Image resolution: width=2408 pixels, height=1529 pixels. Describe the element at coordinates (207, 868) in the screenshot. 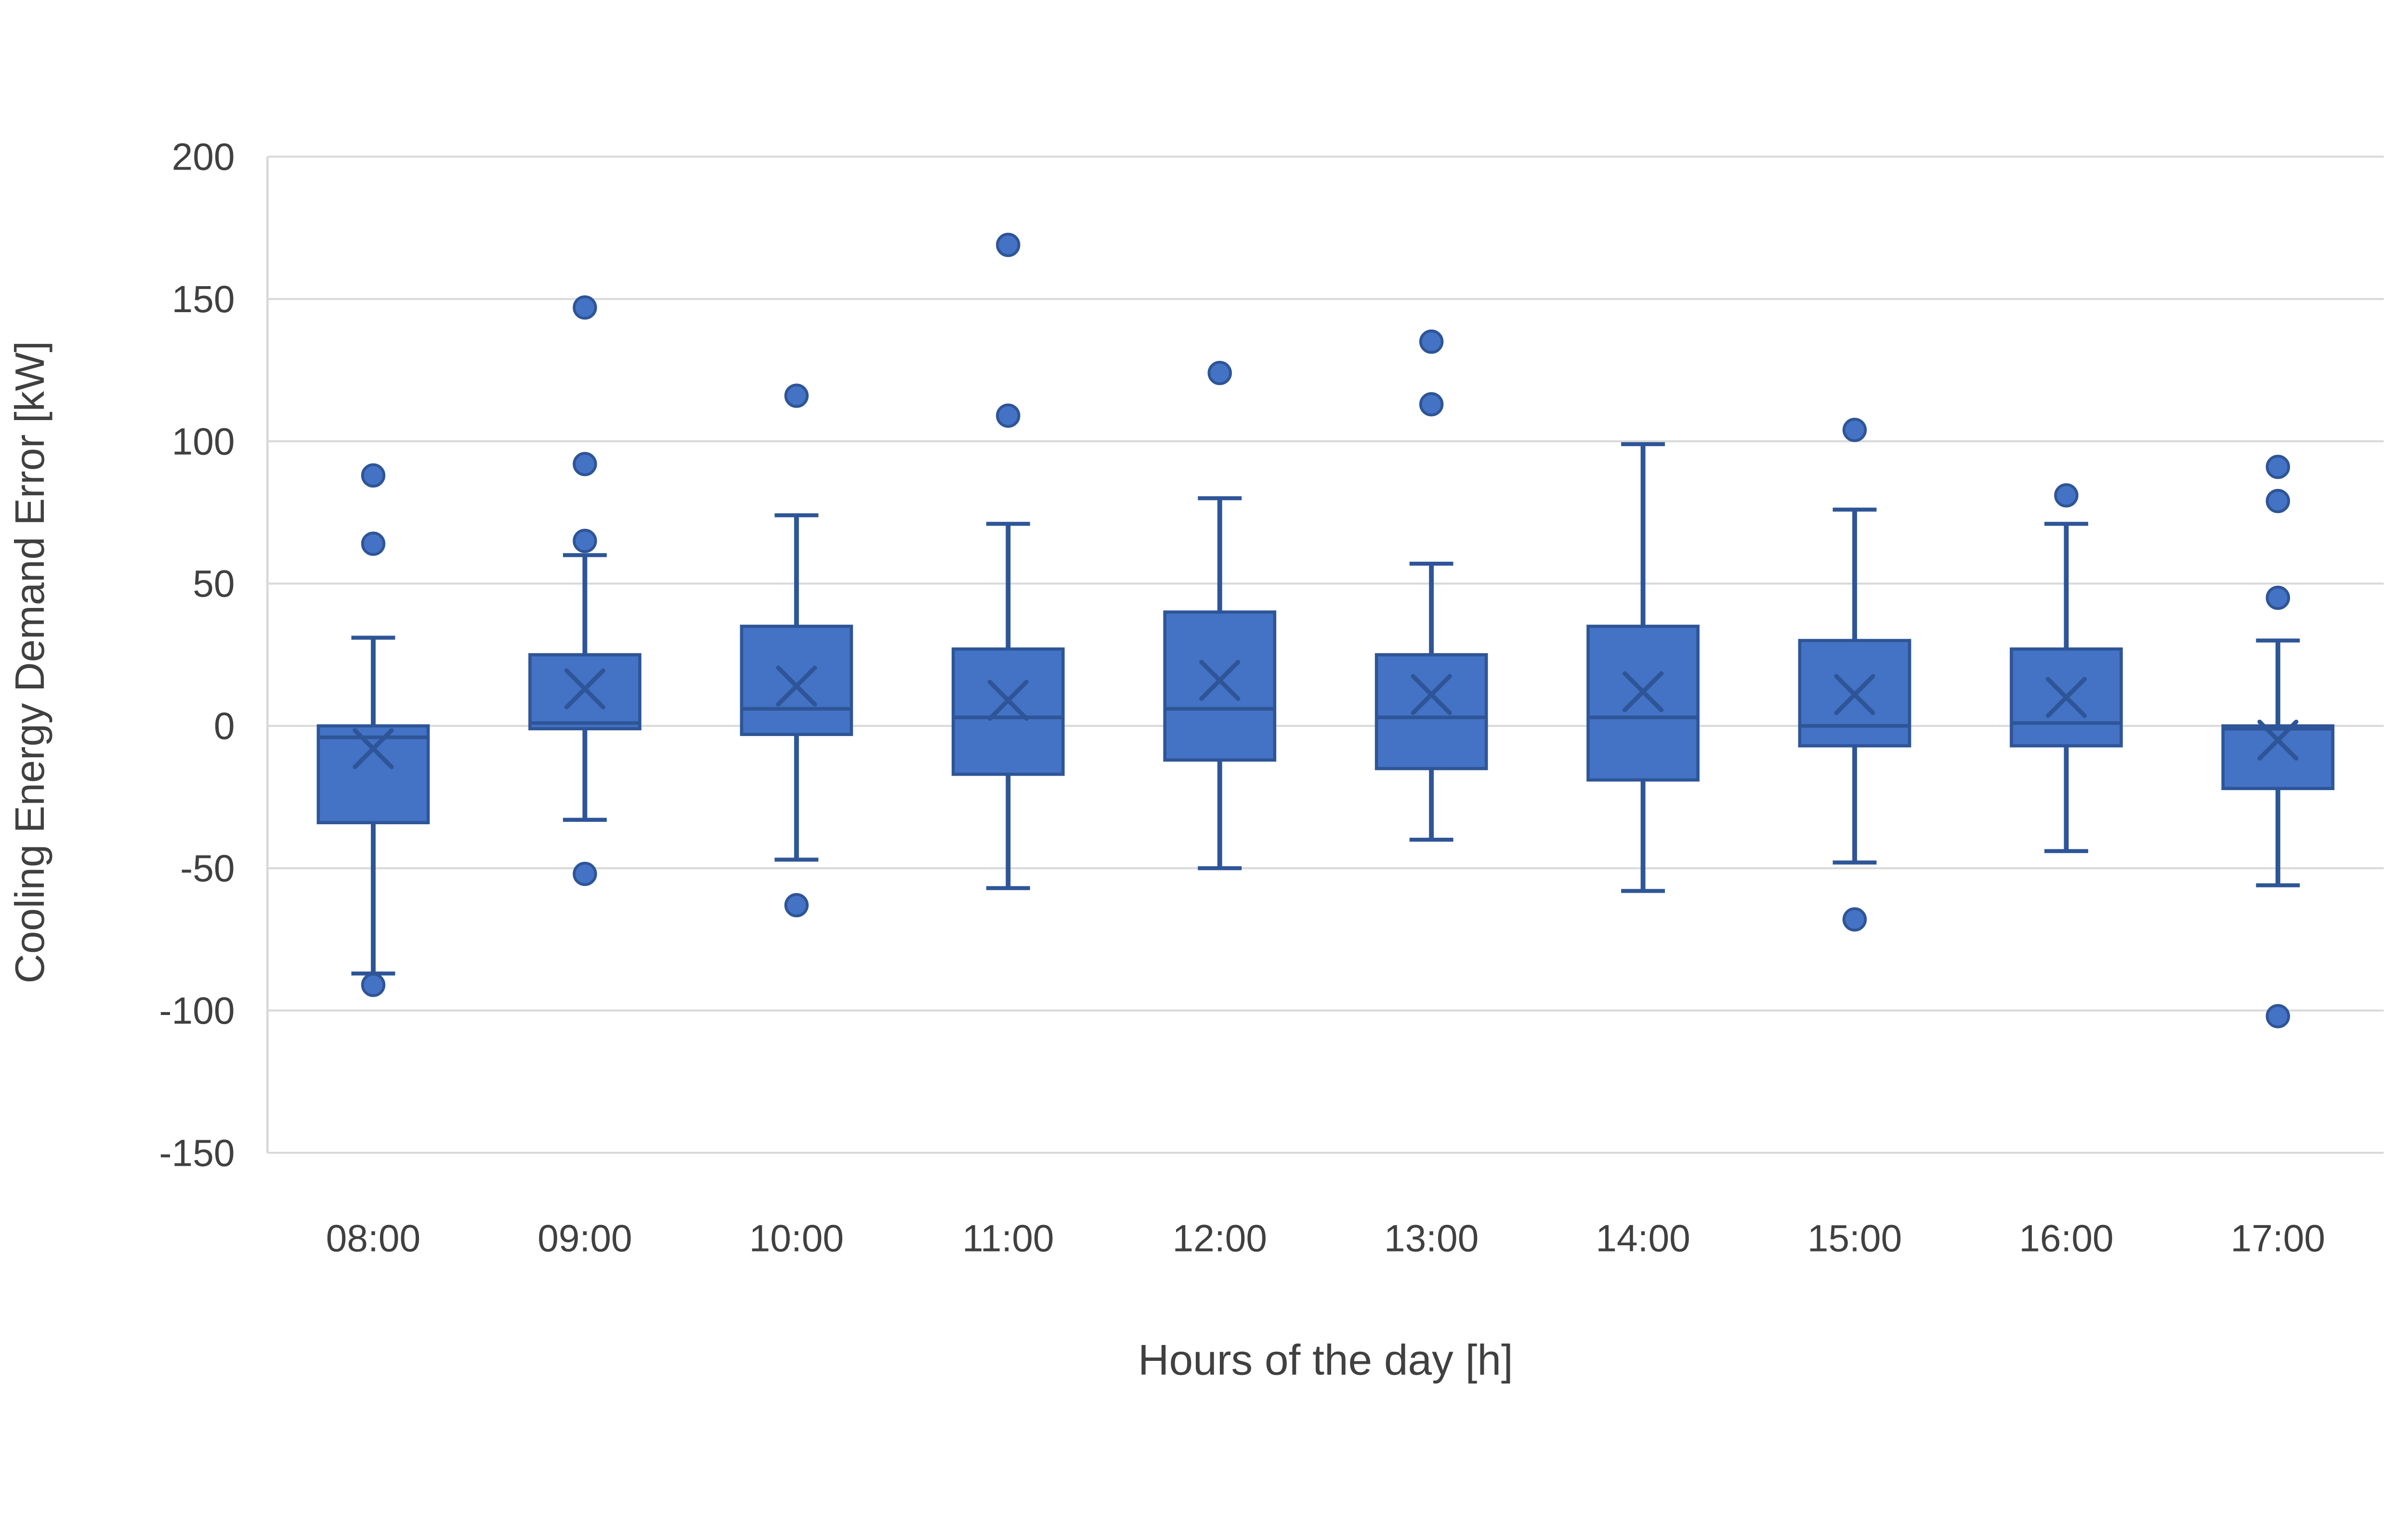

I see `y-tick-label--50: -50` at that location.